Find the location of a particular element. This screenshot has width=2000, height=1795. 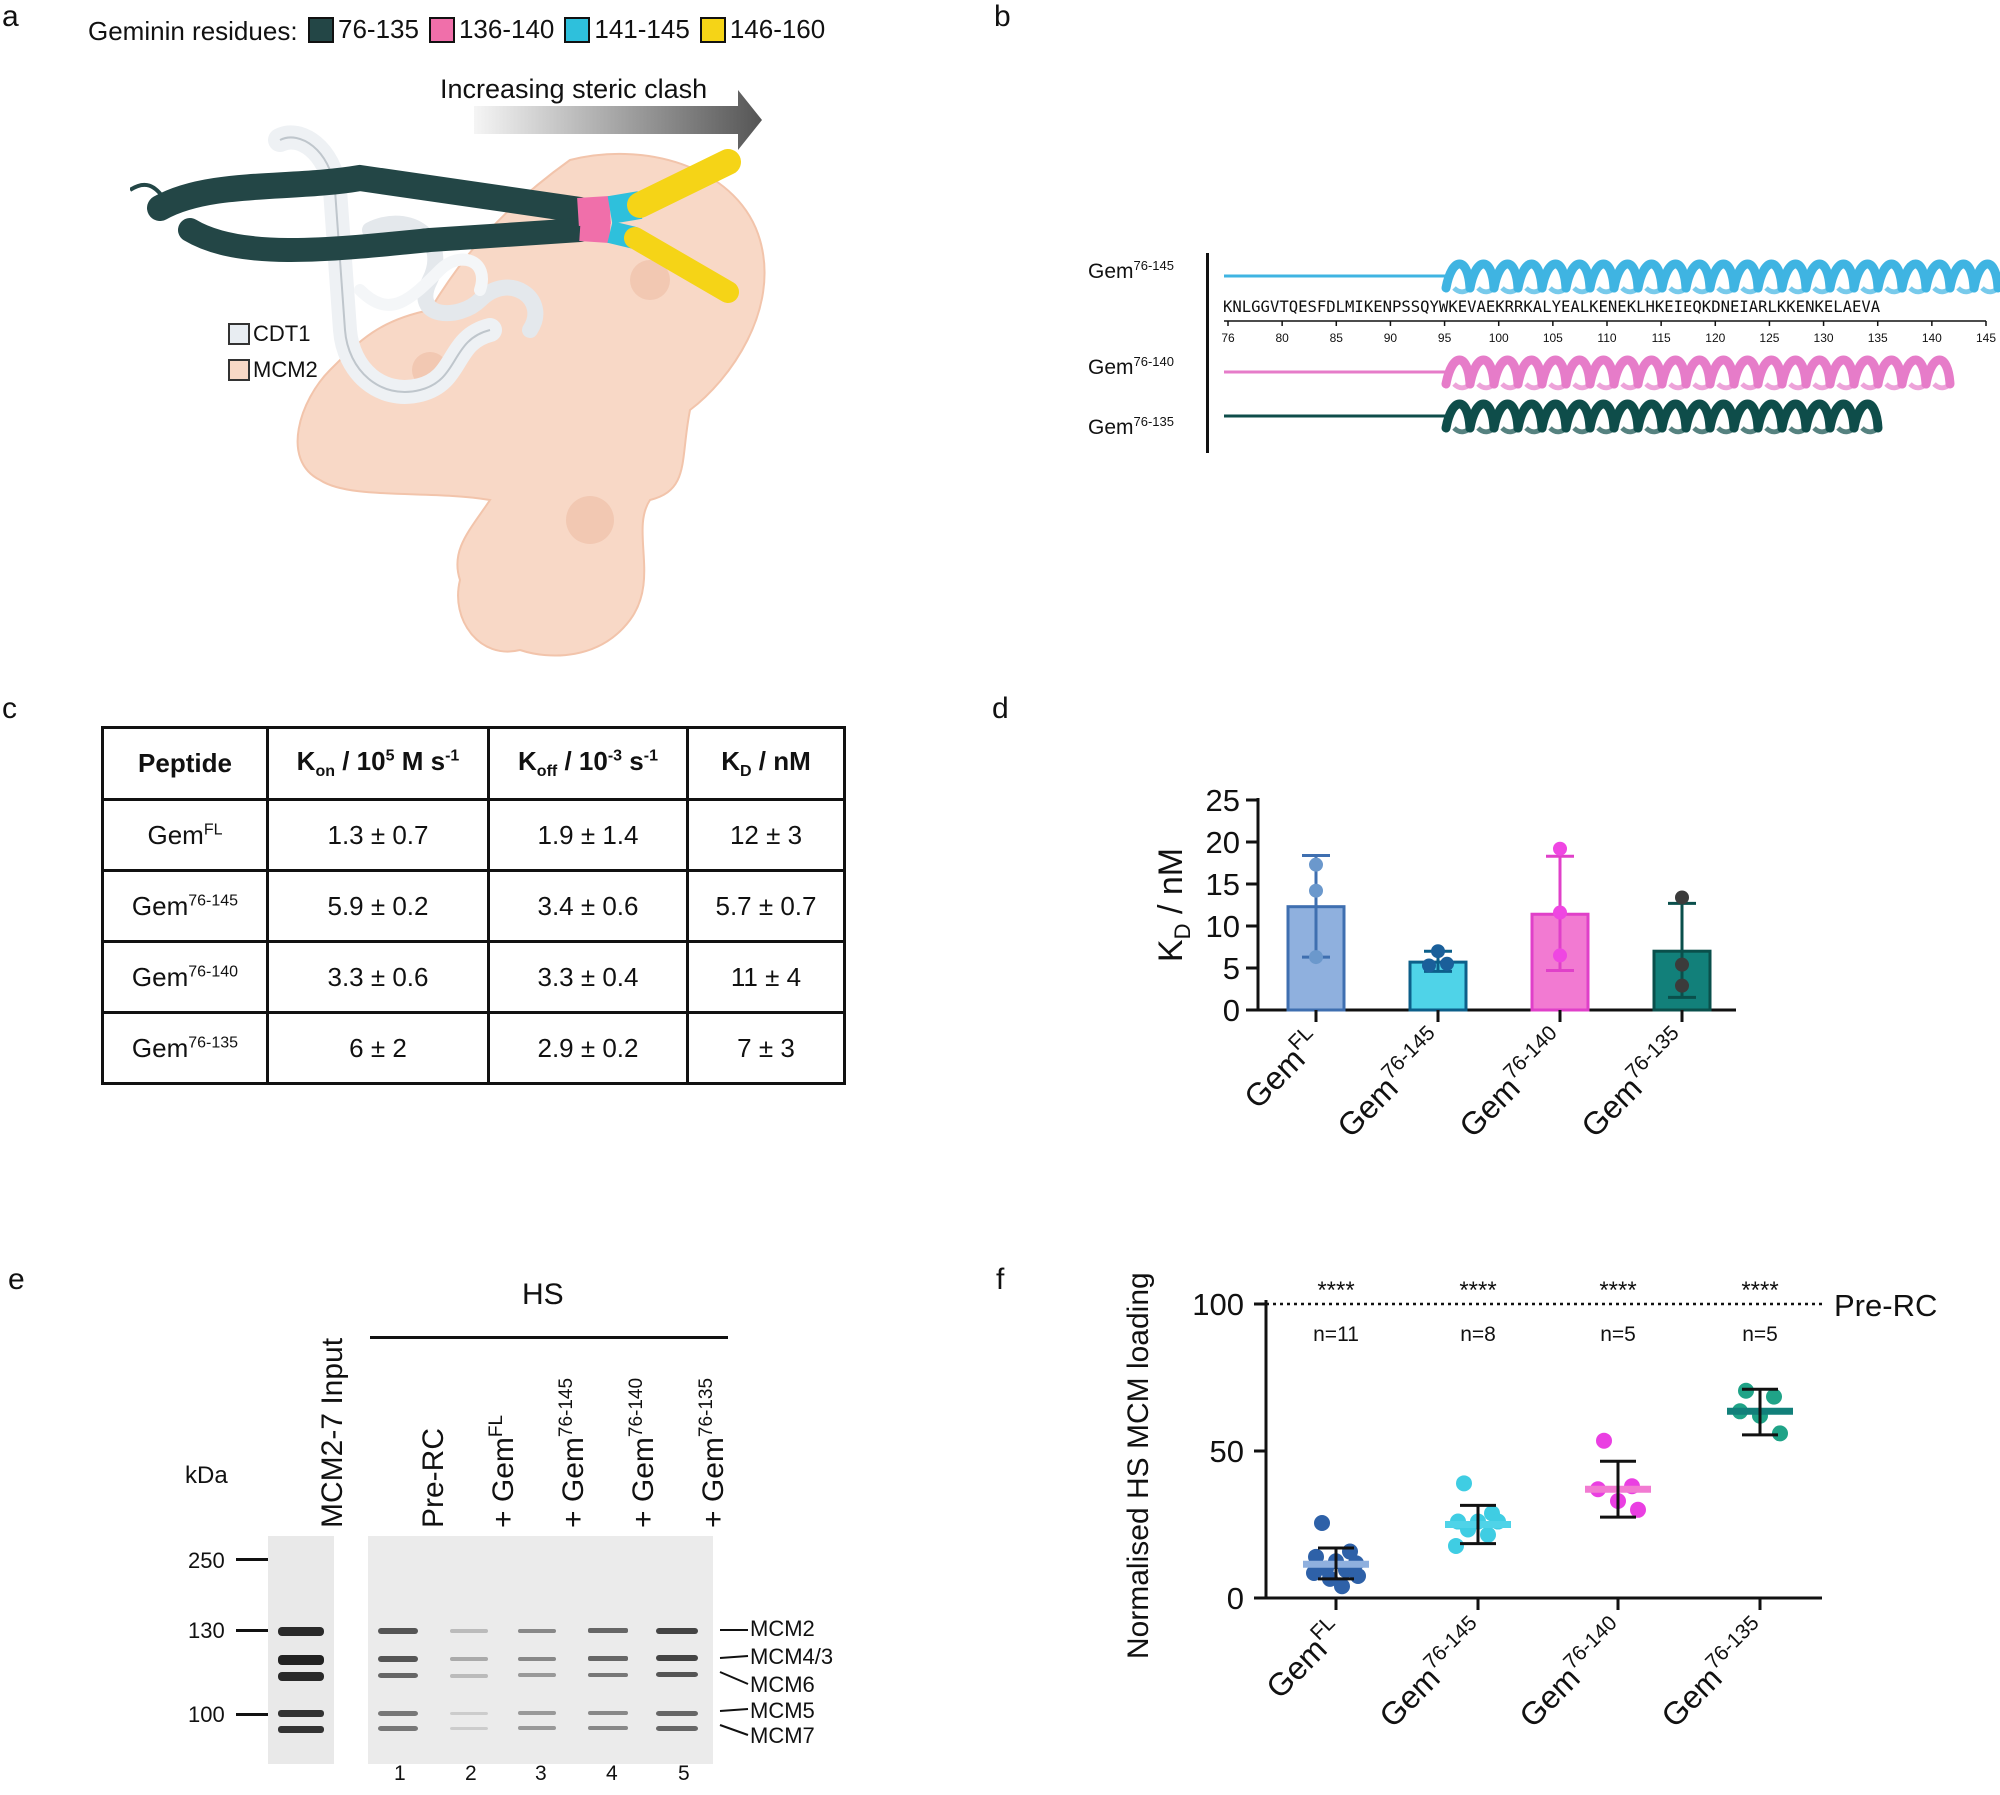

cell-kon: 1.3 ± 0.7 is located at coordinates (378, 835).